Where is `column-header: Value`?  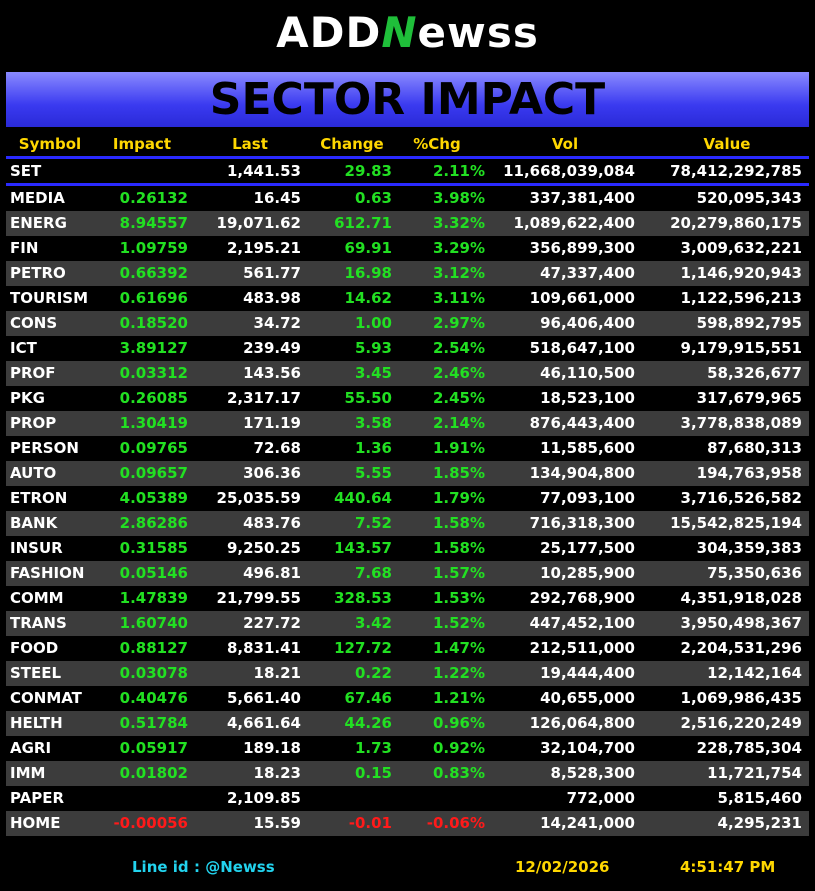
column-header: Value is located at coordinates (727, 144).